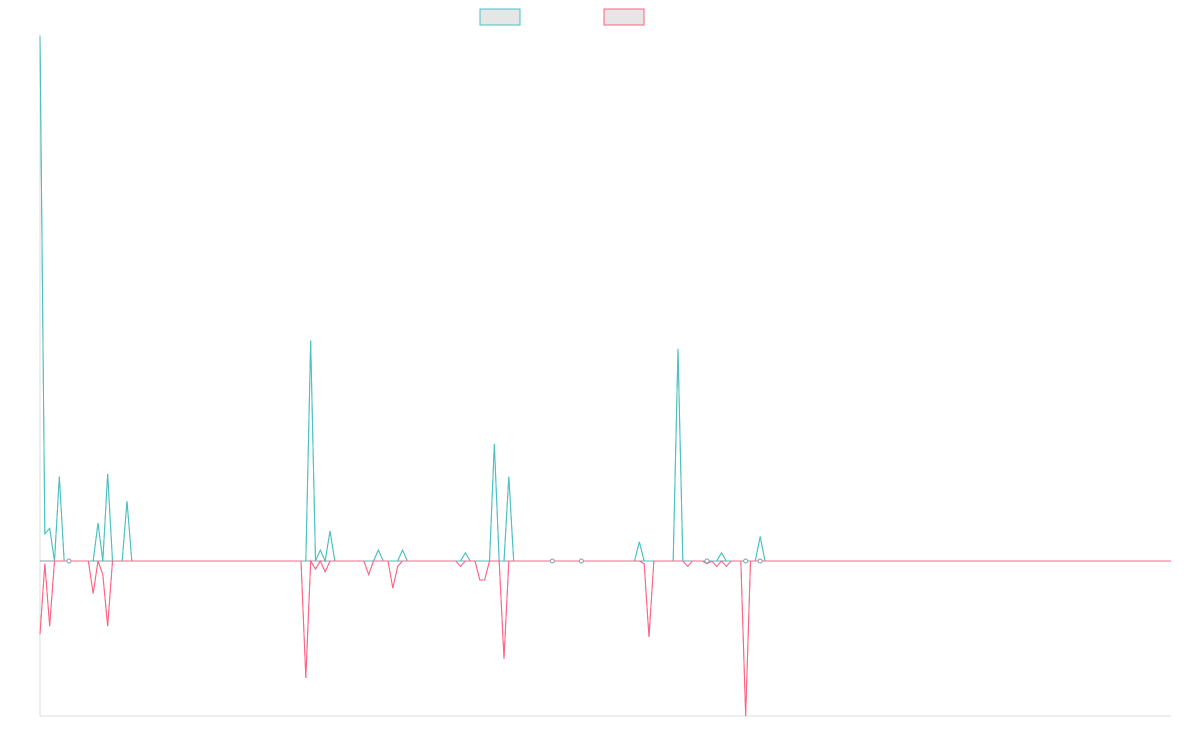  What do you see at coordinates (562, 17) in the screenshot?
I see `legend` at bounding box center [562, 17].